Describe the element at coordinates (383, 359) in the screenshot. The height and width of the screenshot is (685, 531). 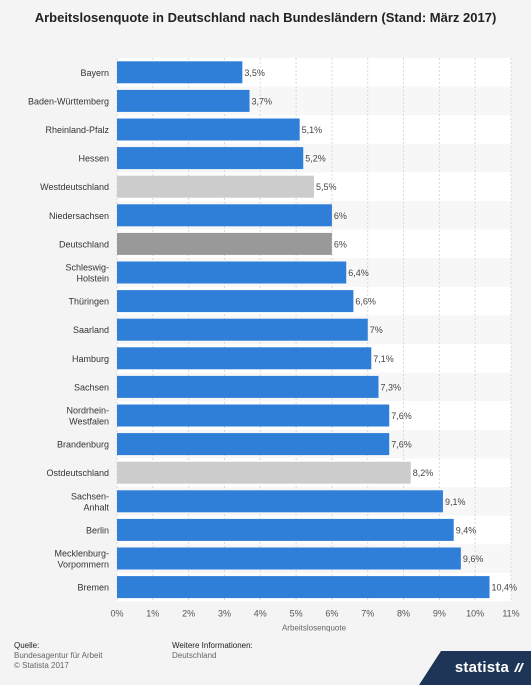
I see `data-label: 7,1%` at that location.